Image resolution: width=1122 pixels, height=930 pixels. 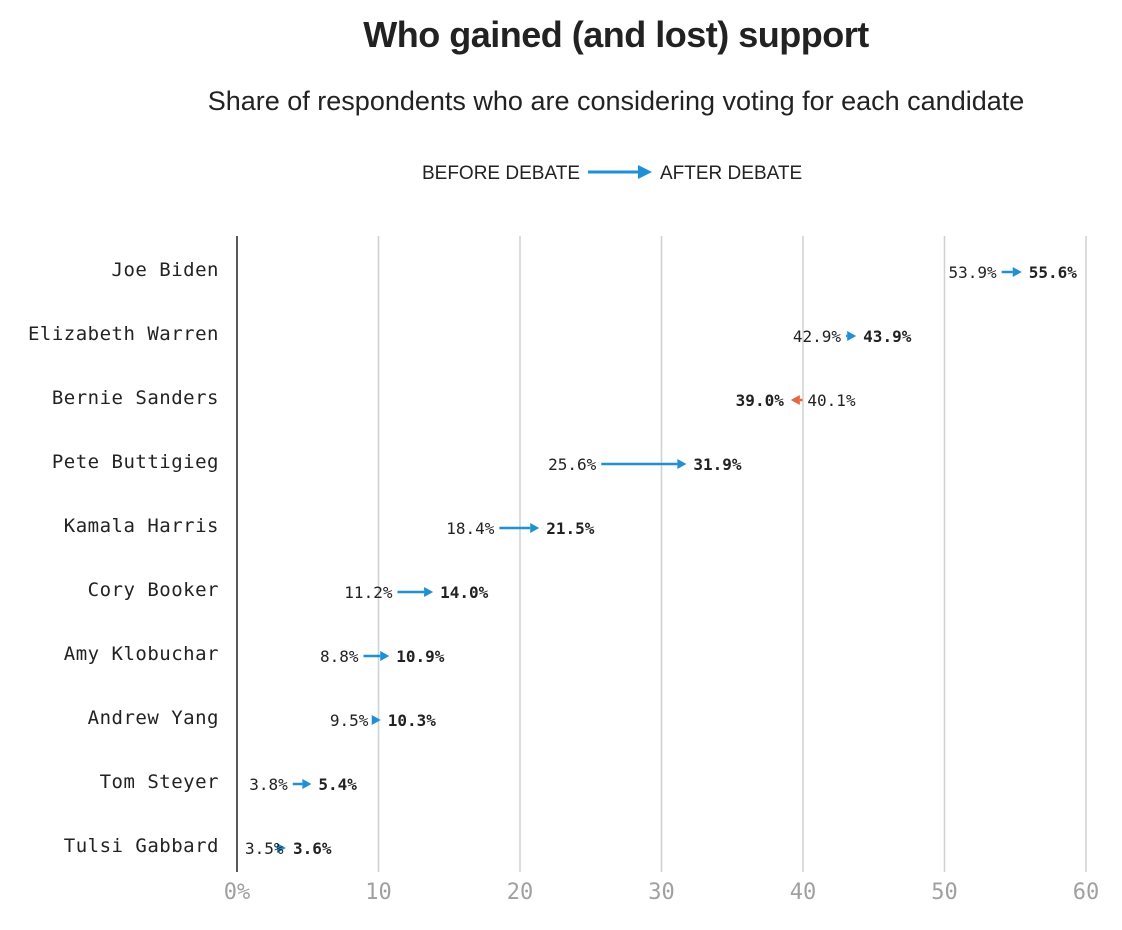 I want to click on candidate-name: Amy Klobuchar, so click(x=141, y=654).